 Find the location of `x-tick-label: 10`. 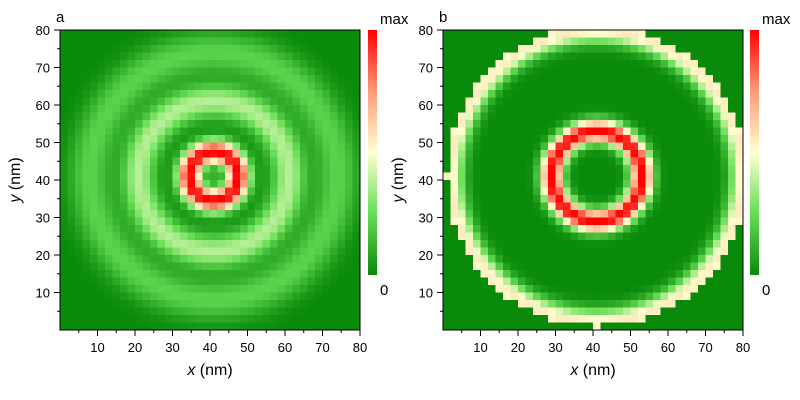

x-tick-label: 10 is located at coordinates (97, 347).